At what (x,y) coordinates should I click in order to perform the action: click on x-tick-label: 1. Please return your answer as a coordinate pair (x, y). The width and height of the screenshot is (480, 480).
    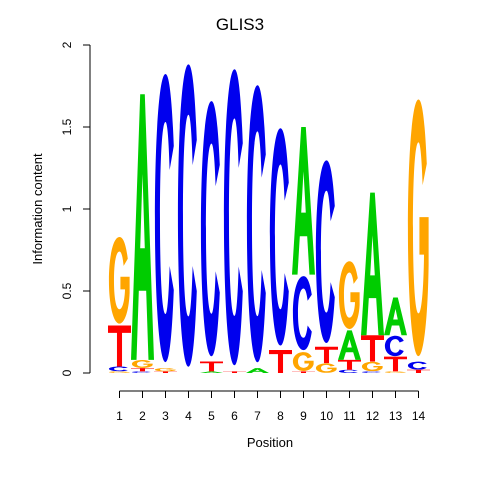
    Looking at the image, I should click on (119, 416).